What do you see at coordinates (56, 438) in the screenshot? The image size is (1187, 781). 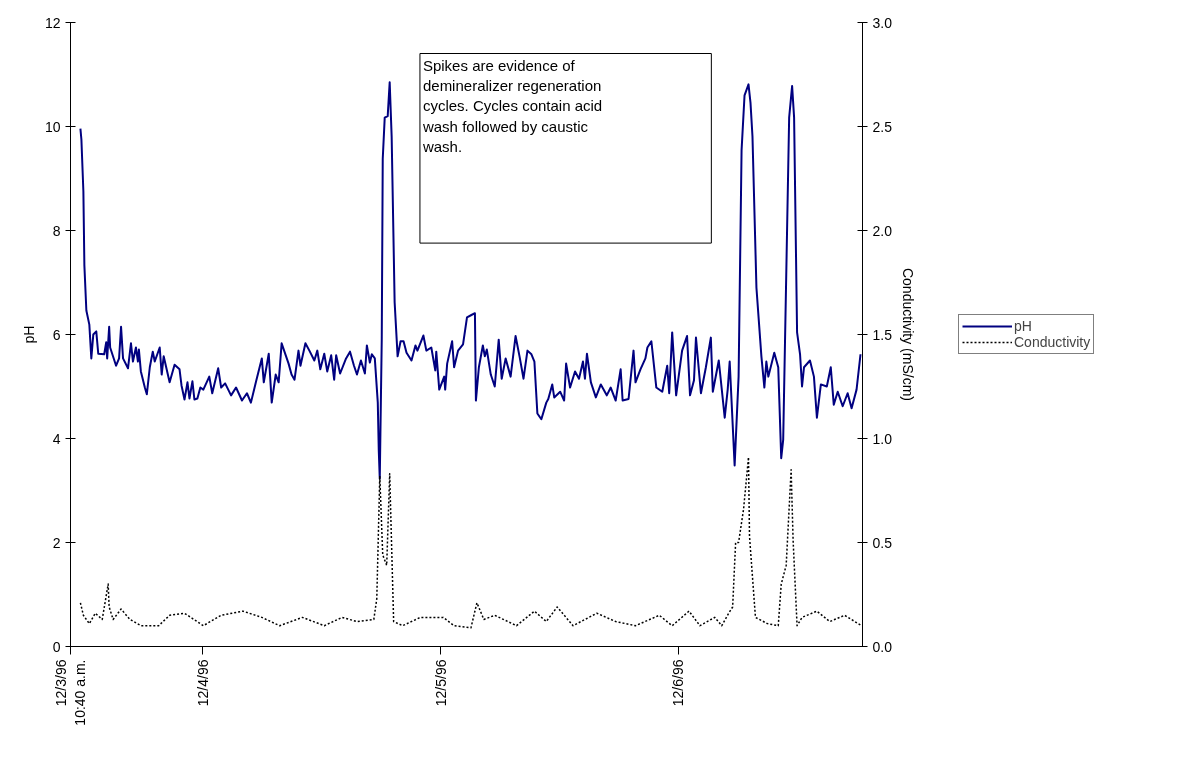 I see `y-tick-label: 4` at bounding box center [56, 438].